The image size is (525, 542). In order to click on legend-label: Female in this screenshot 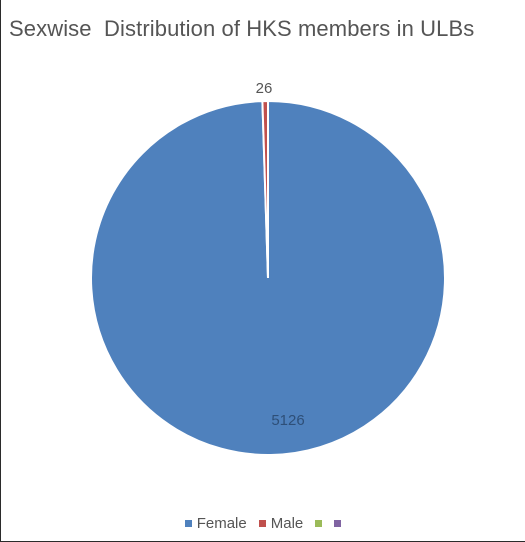, I will do `click(221, 523)`.